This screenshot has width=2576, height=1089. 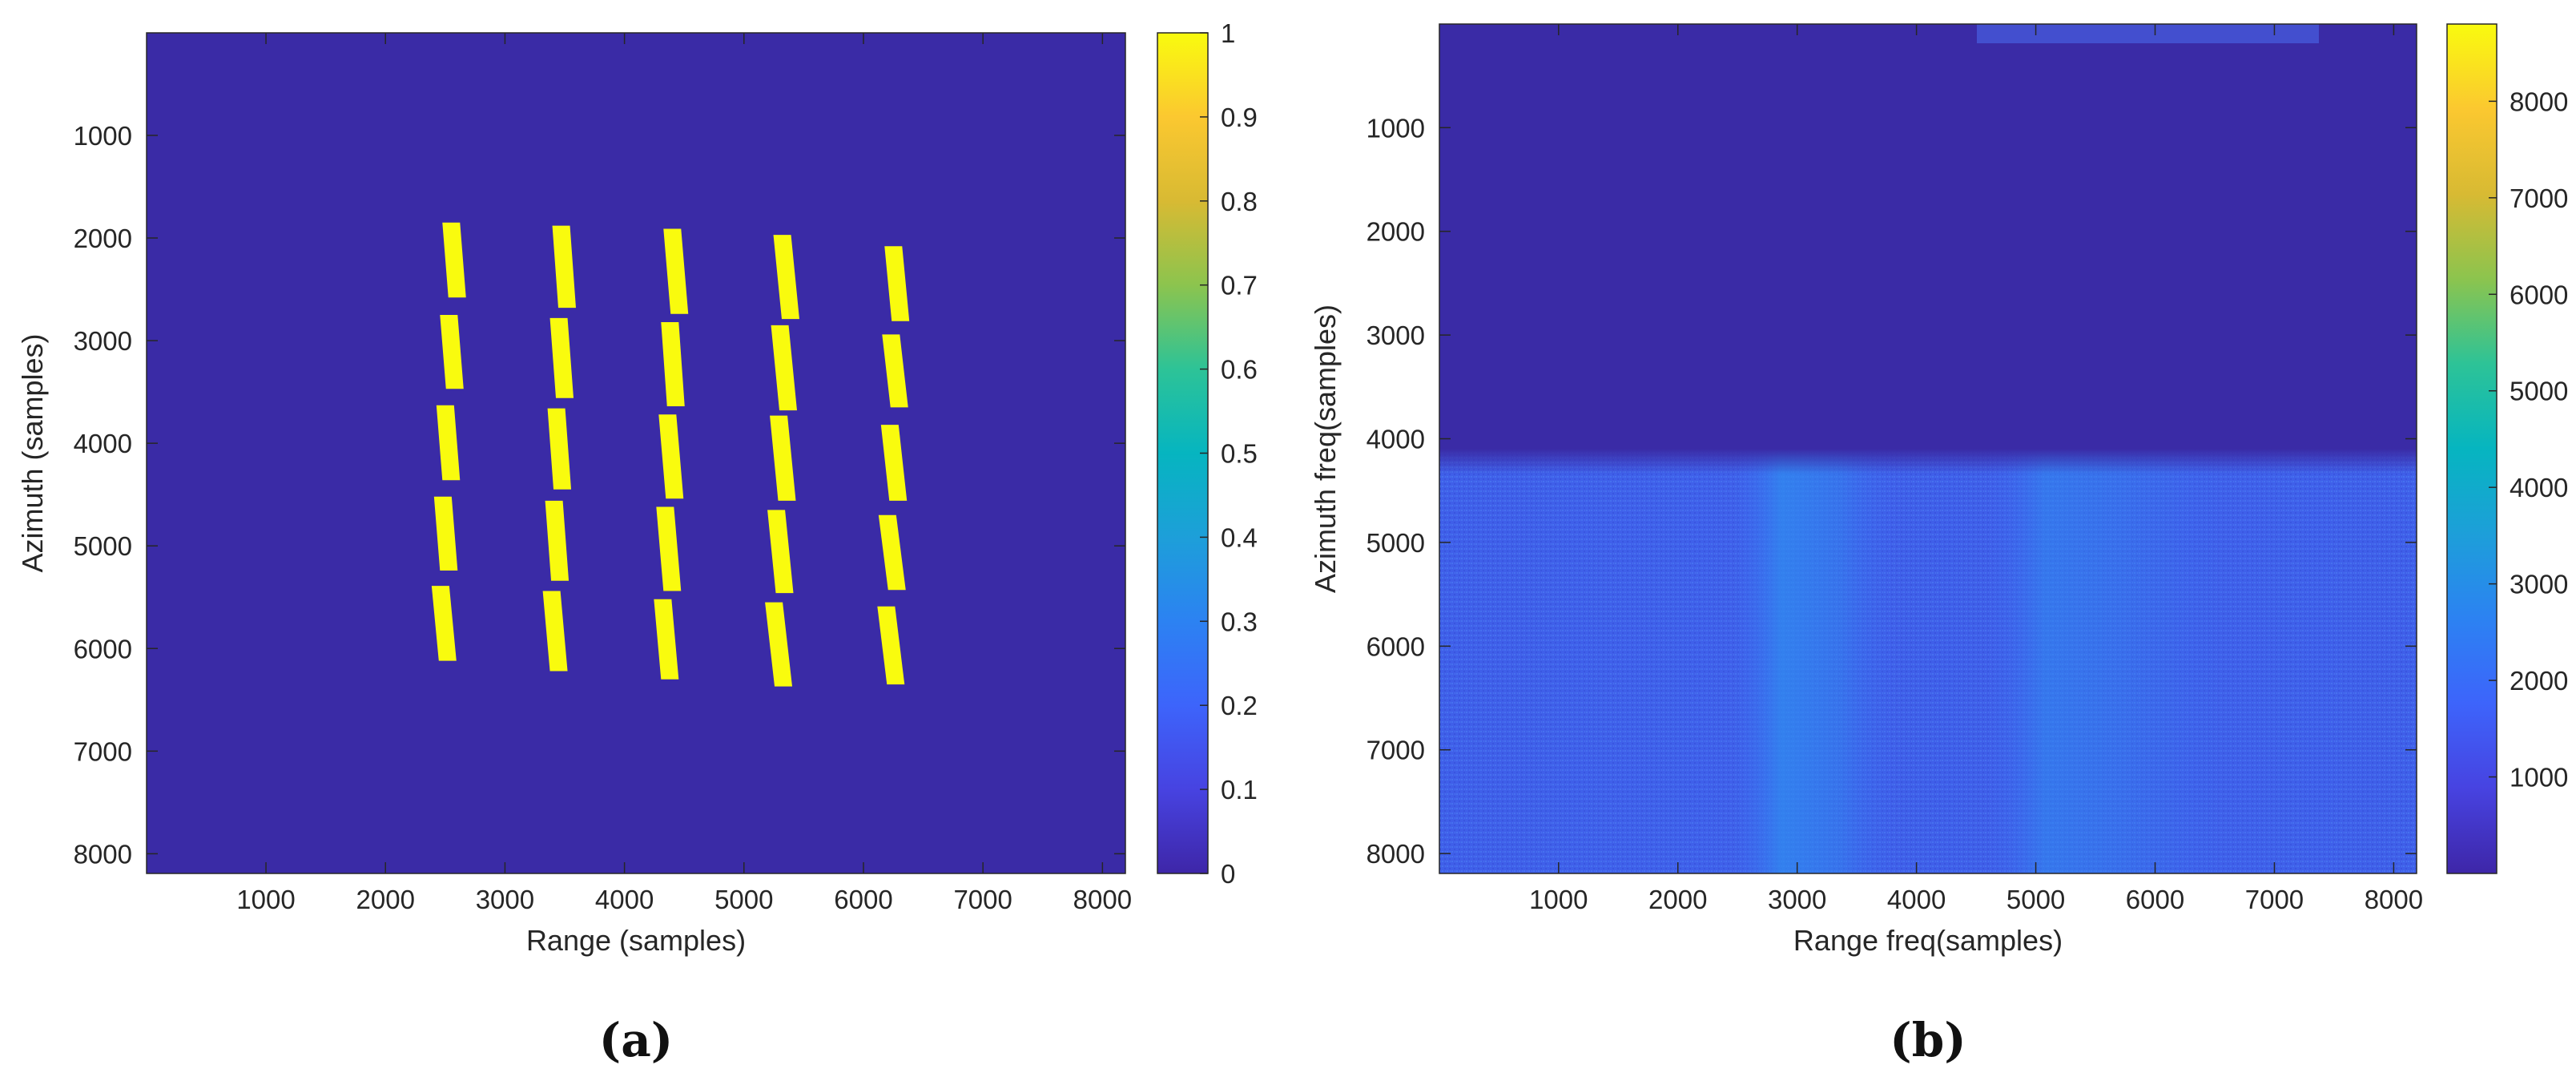 I want to click on b-cb-tick-label-4: 5000, so click(x=2539, y=391).